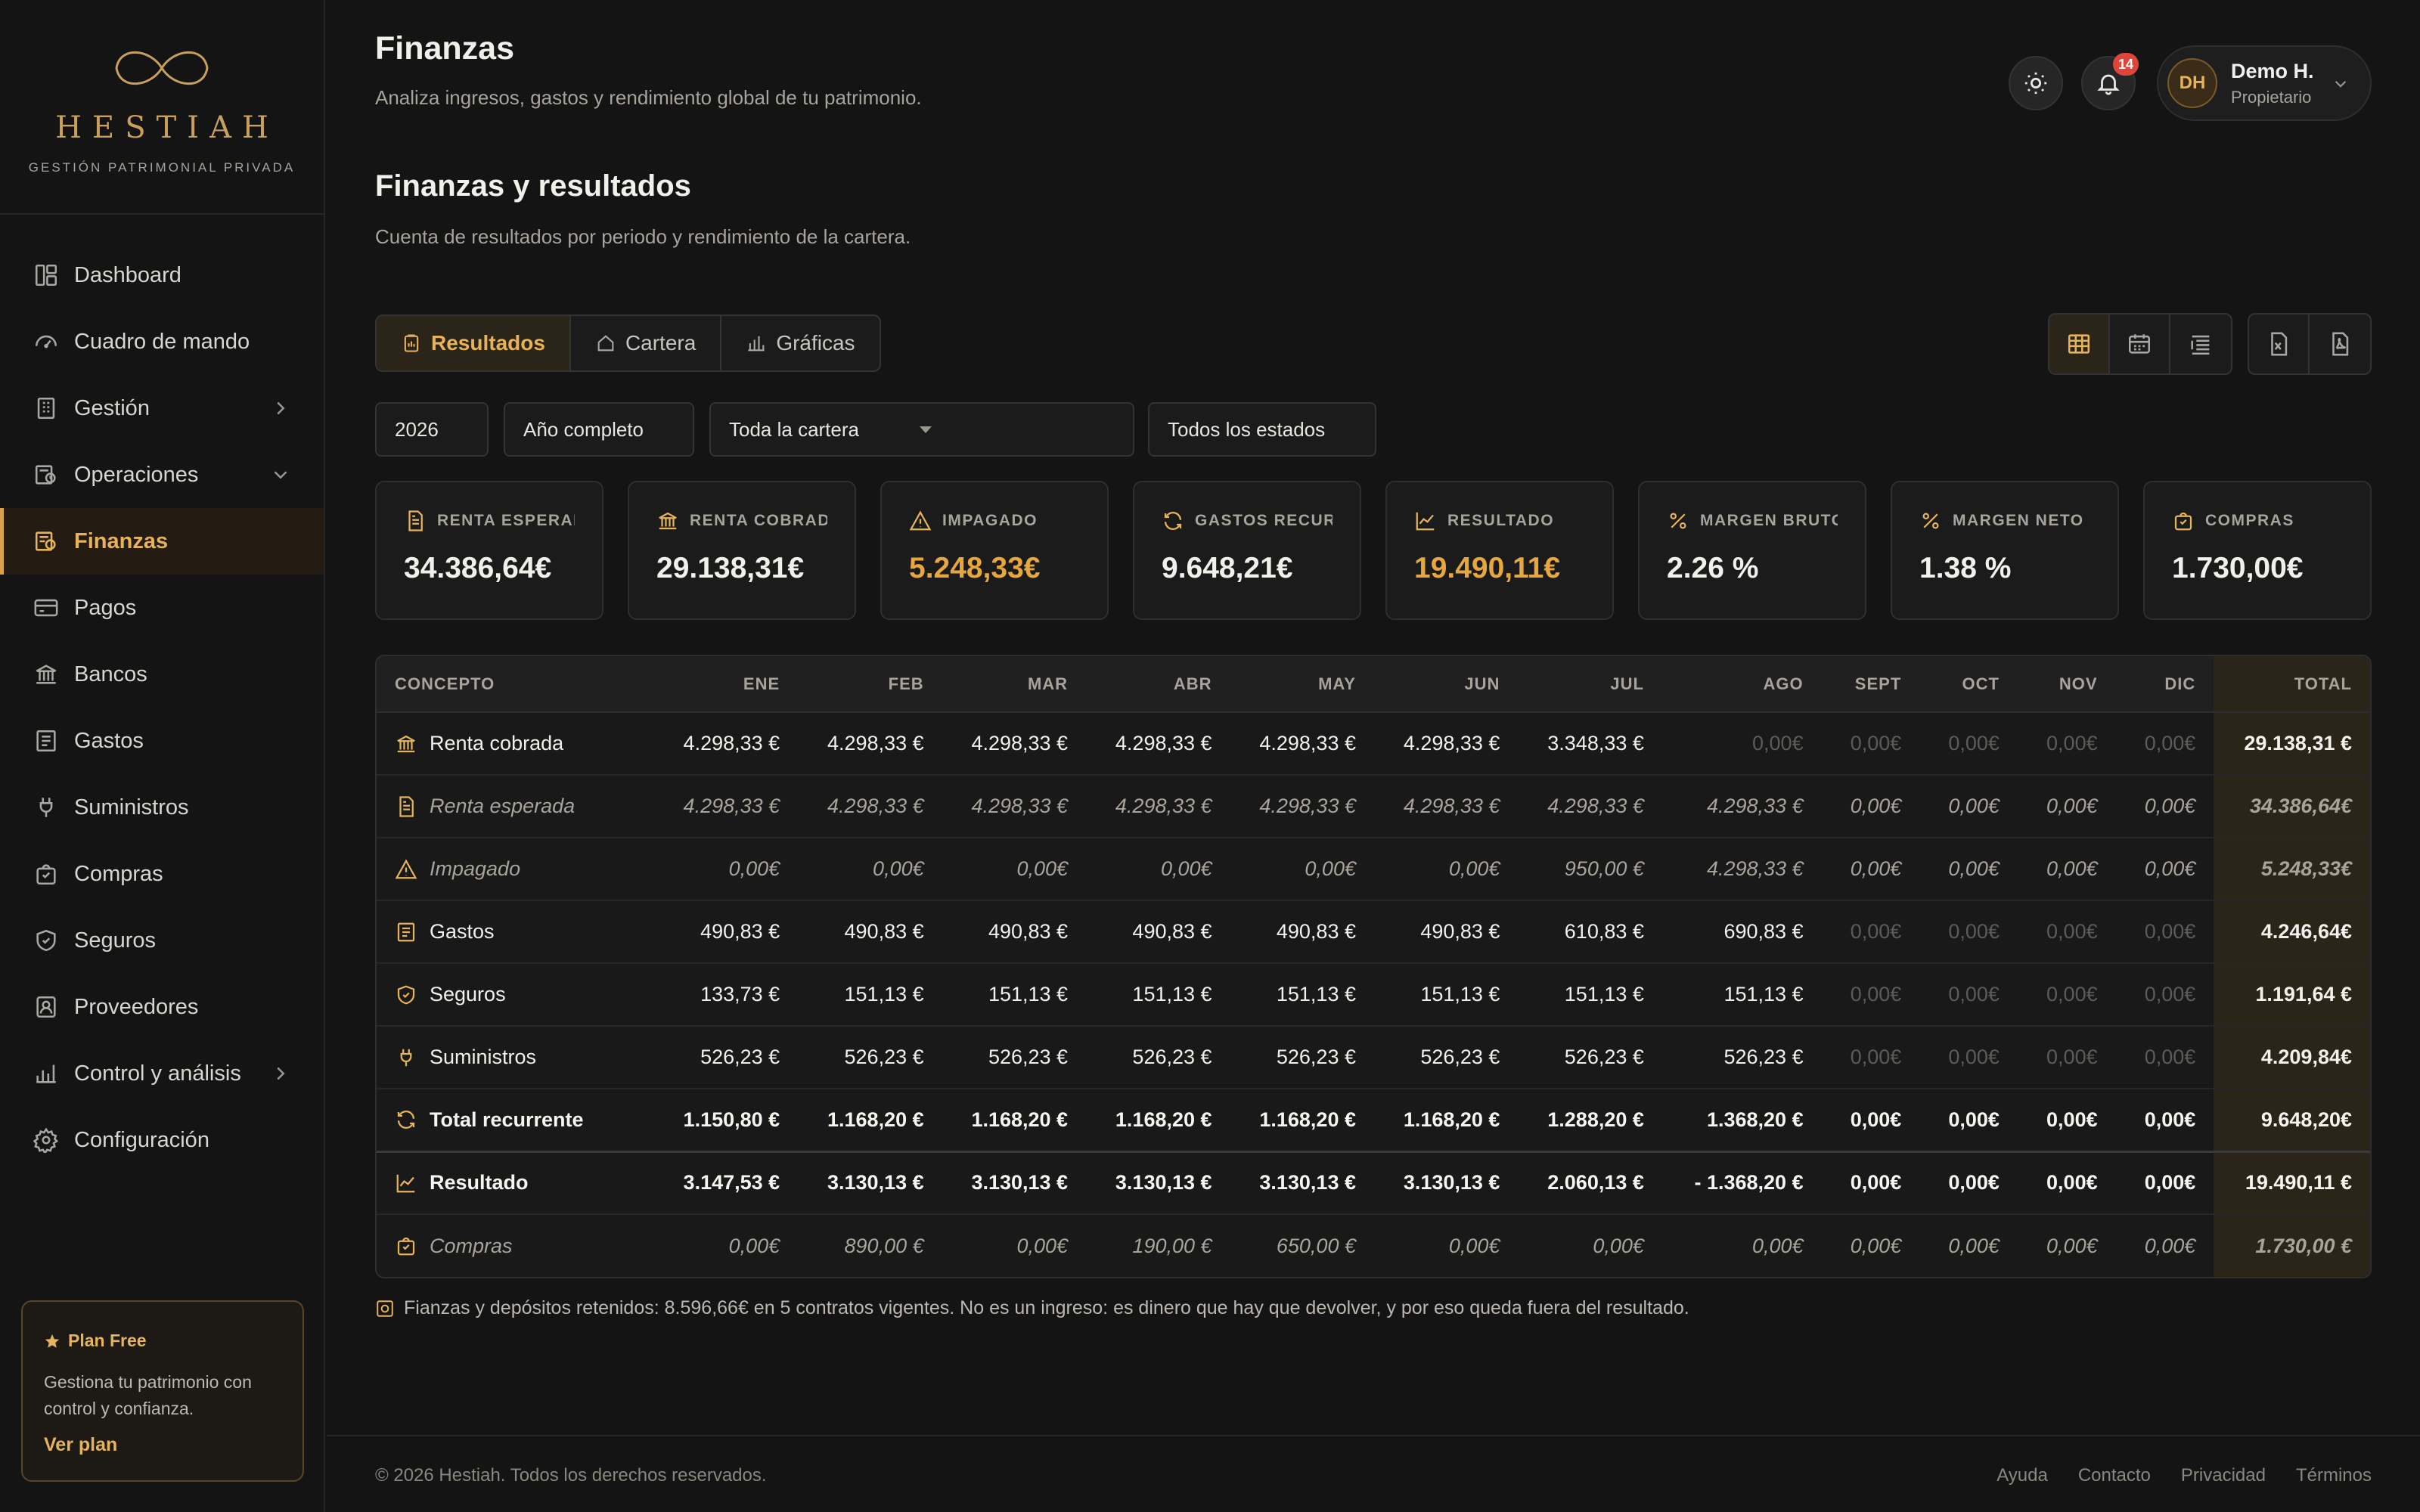  I want to click on footer-link-privacidad: Privacidad, so click(2223, 1475).